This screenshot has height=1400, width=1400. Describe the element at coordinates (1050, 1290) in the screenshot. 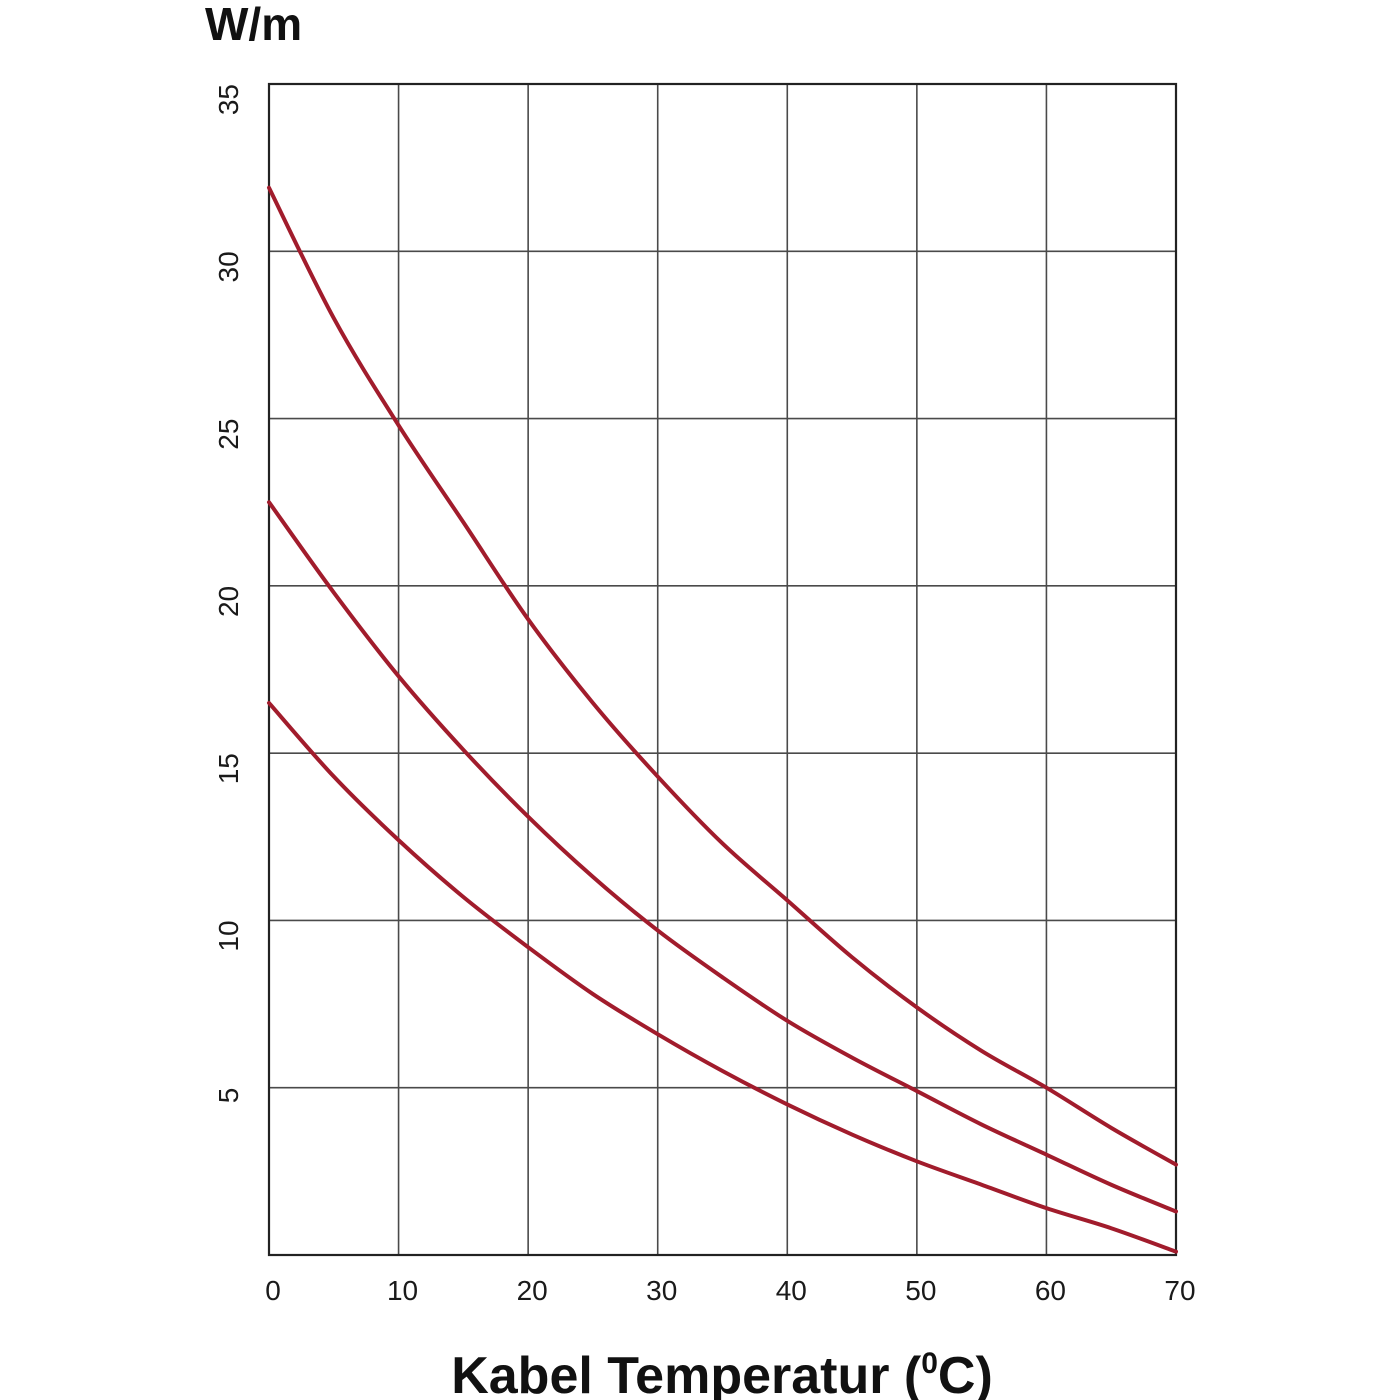

I see `x-tick-label: 60` at that location.